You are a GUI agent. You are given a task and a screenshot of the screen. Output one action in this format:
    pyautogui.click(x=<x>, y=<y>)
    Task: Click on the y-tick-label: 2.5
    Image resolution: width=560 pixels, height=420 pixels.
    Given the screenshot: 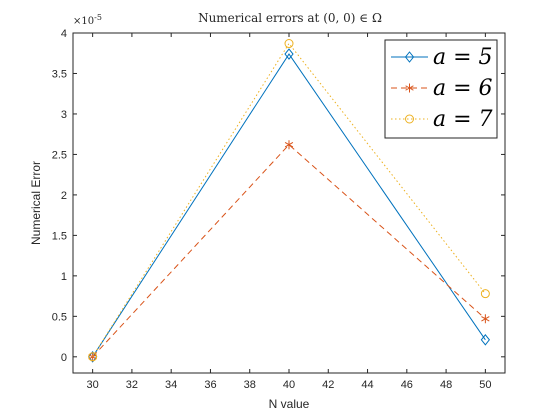 What is the action you would take?
    pyautogui.click(x=59, y=155)
    